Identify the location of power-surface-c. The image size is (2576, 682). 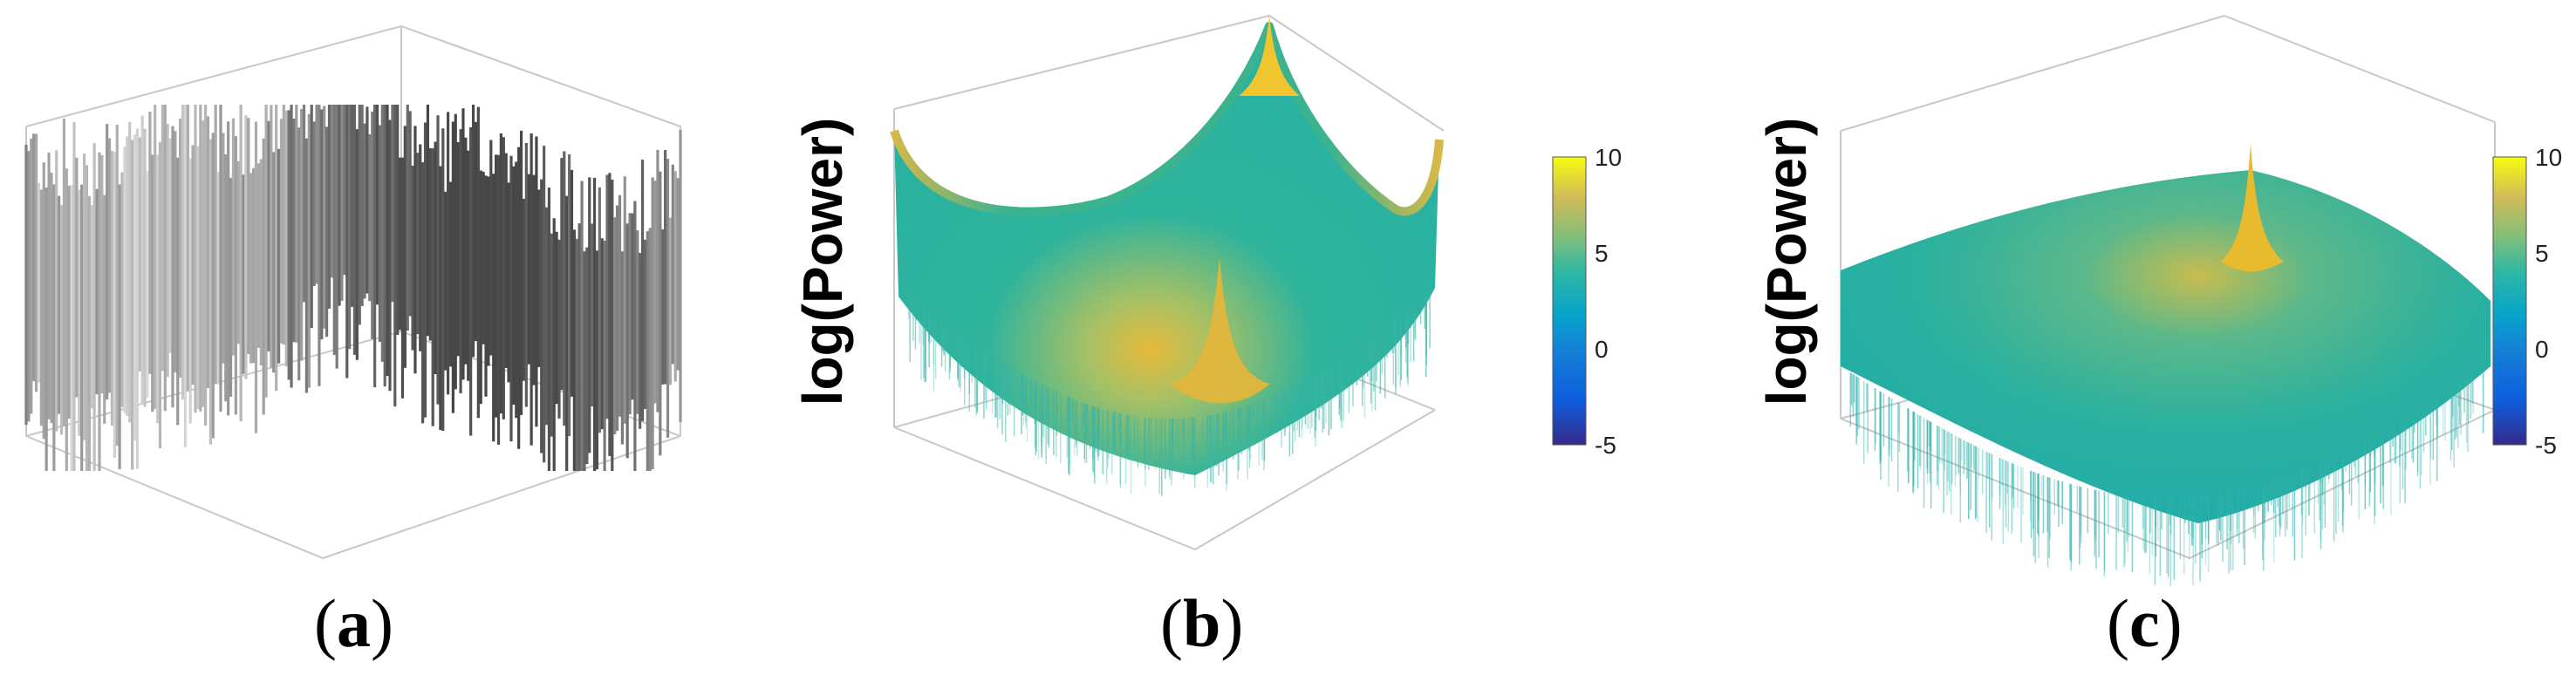
(2166, 346).